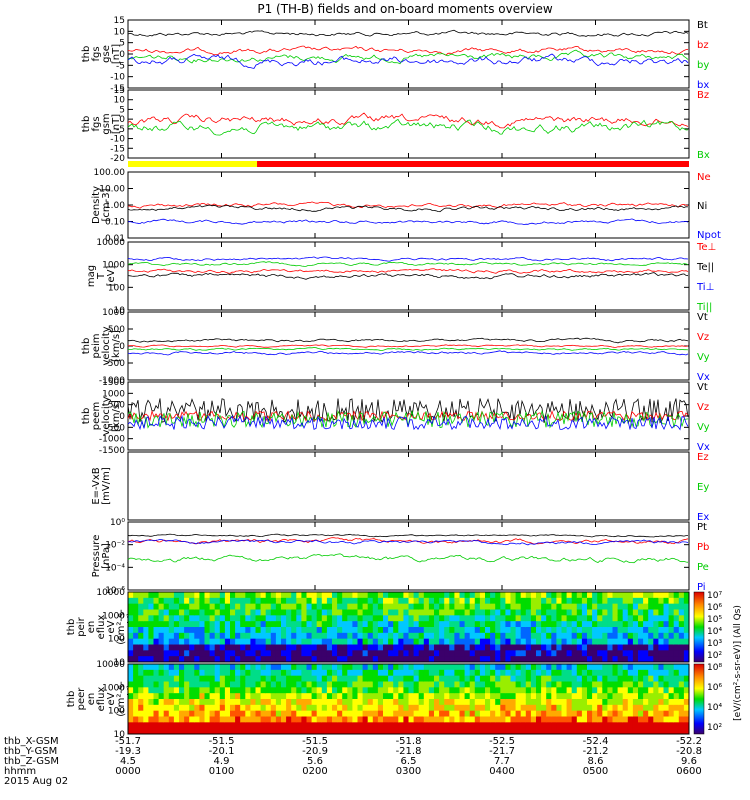 The height and width of the screenshot is (800, 750). Describe the element at coordinates (110, 243) in the screenshot. I see `y-tick-label: 10000` at that location.